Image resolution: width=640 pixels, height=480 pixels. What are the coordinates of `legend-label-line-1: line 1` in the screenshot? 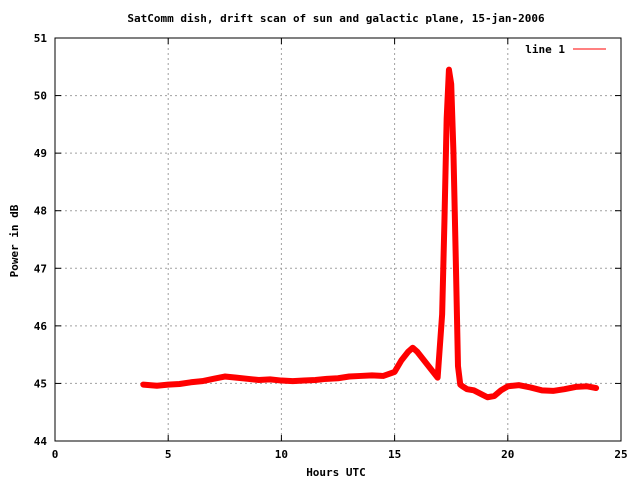 It's located at (545, 49).